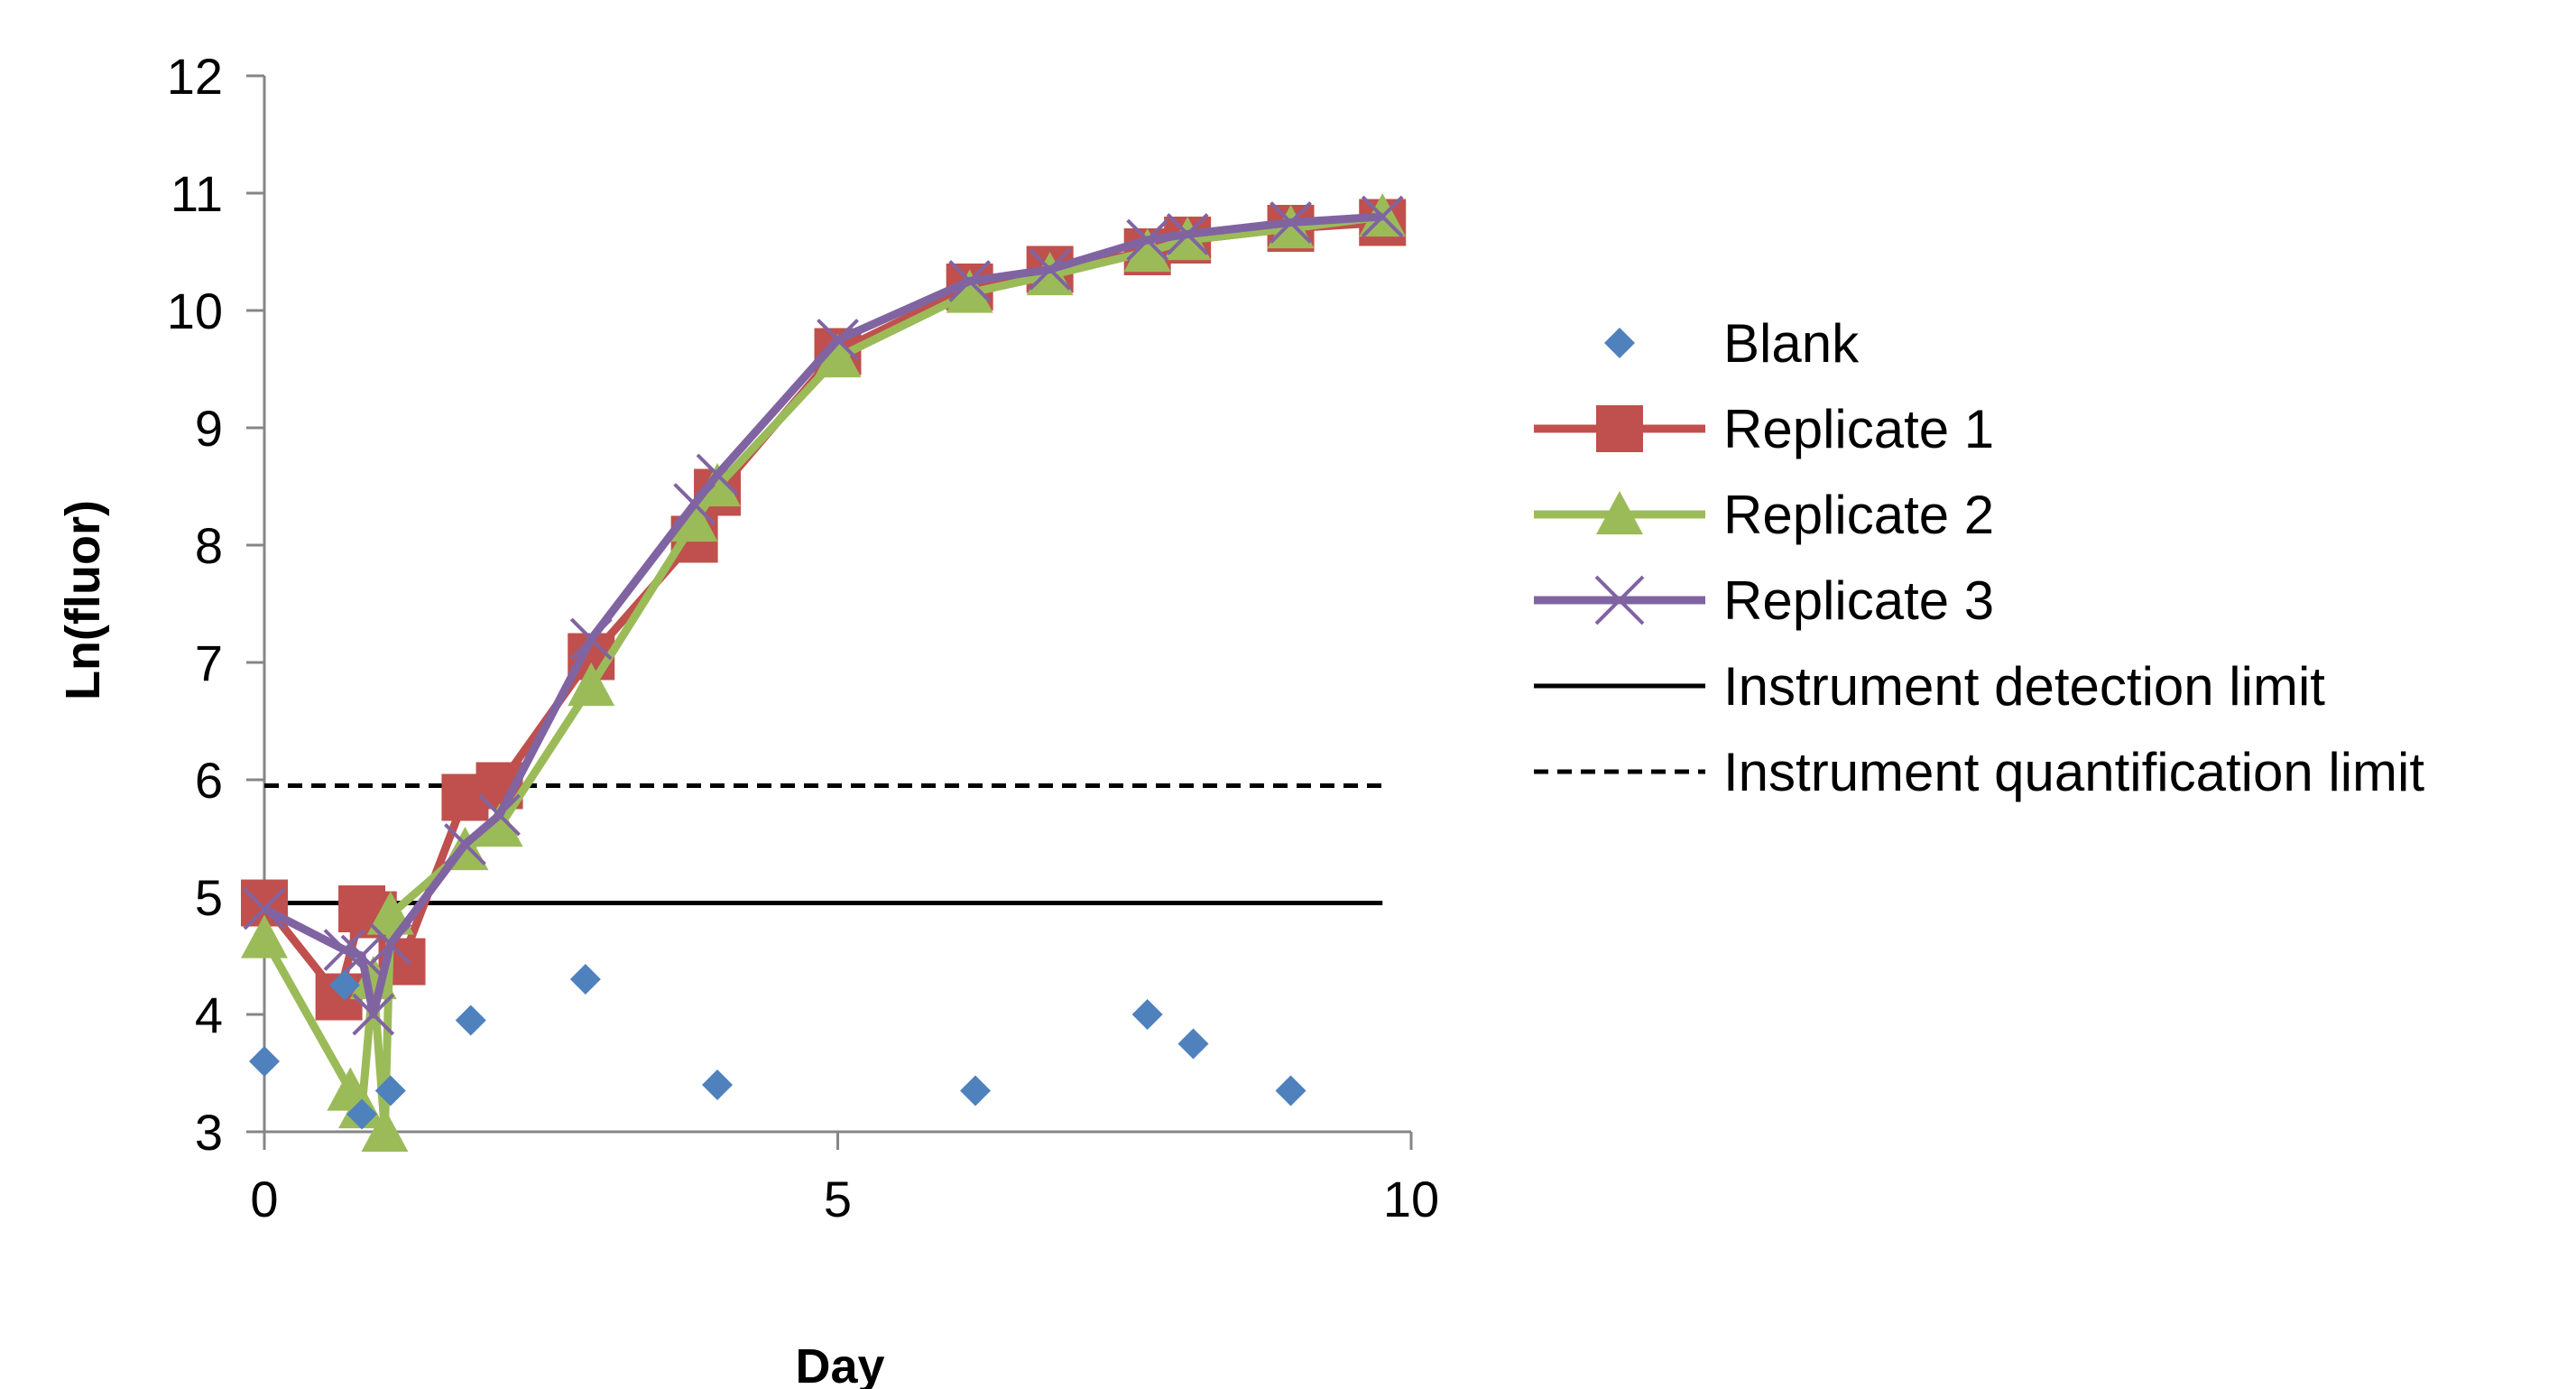  I want to click on legend-item: Replicate 2, so click(1764, 515).